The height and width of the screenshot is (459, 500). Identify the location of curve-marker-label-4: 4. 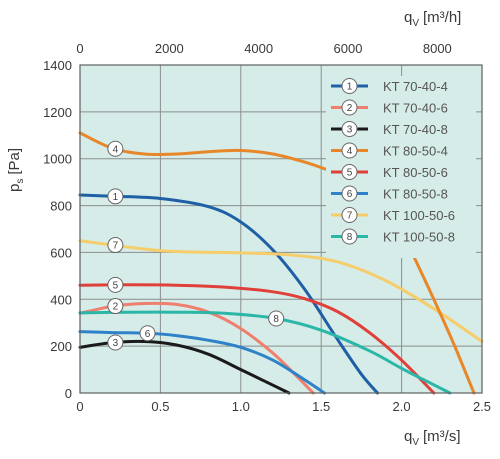
(116, 149).